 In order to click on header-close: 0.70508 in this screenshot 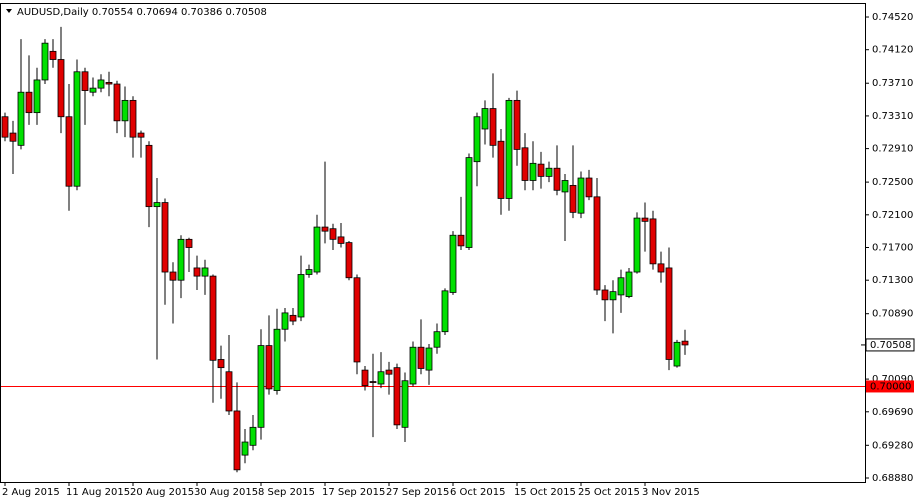, I will do `click(246, 12)`.